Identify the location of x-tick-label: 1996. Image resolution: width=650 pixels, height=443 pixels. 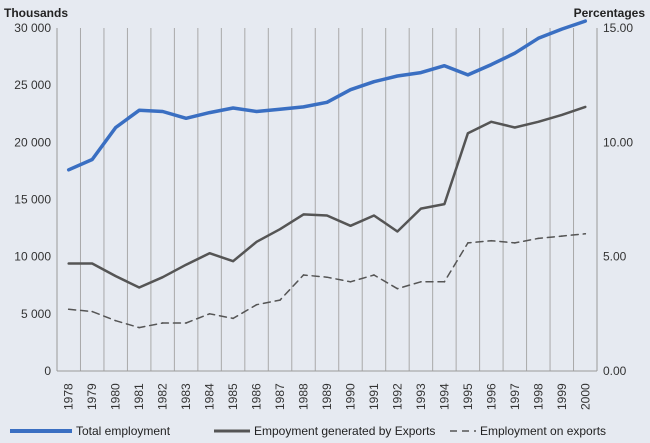
(491, 396).